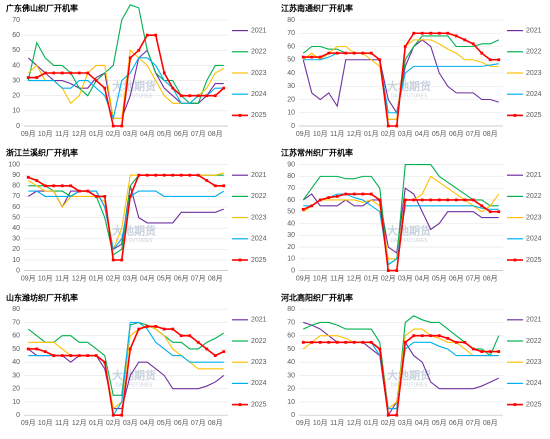  I want to click on y-tick-label: 100, so click(14, 164).